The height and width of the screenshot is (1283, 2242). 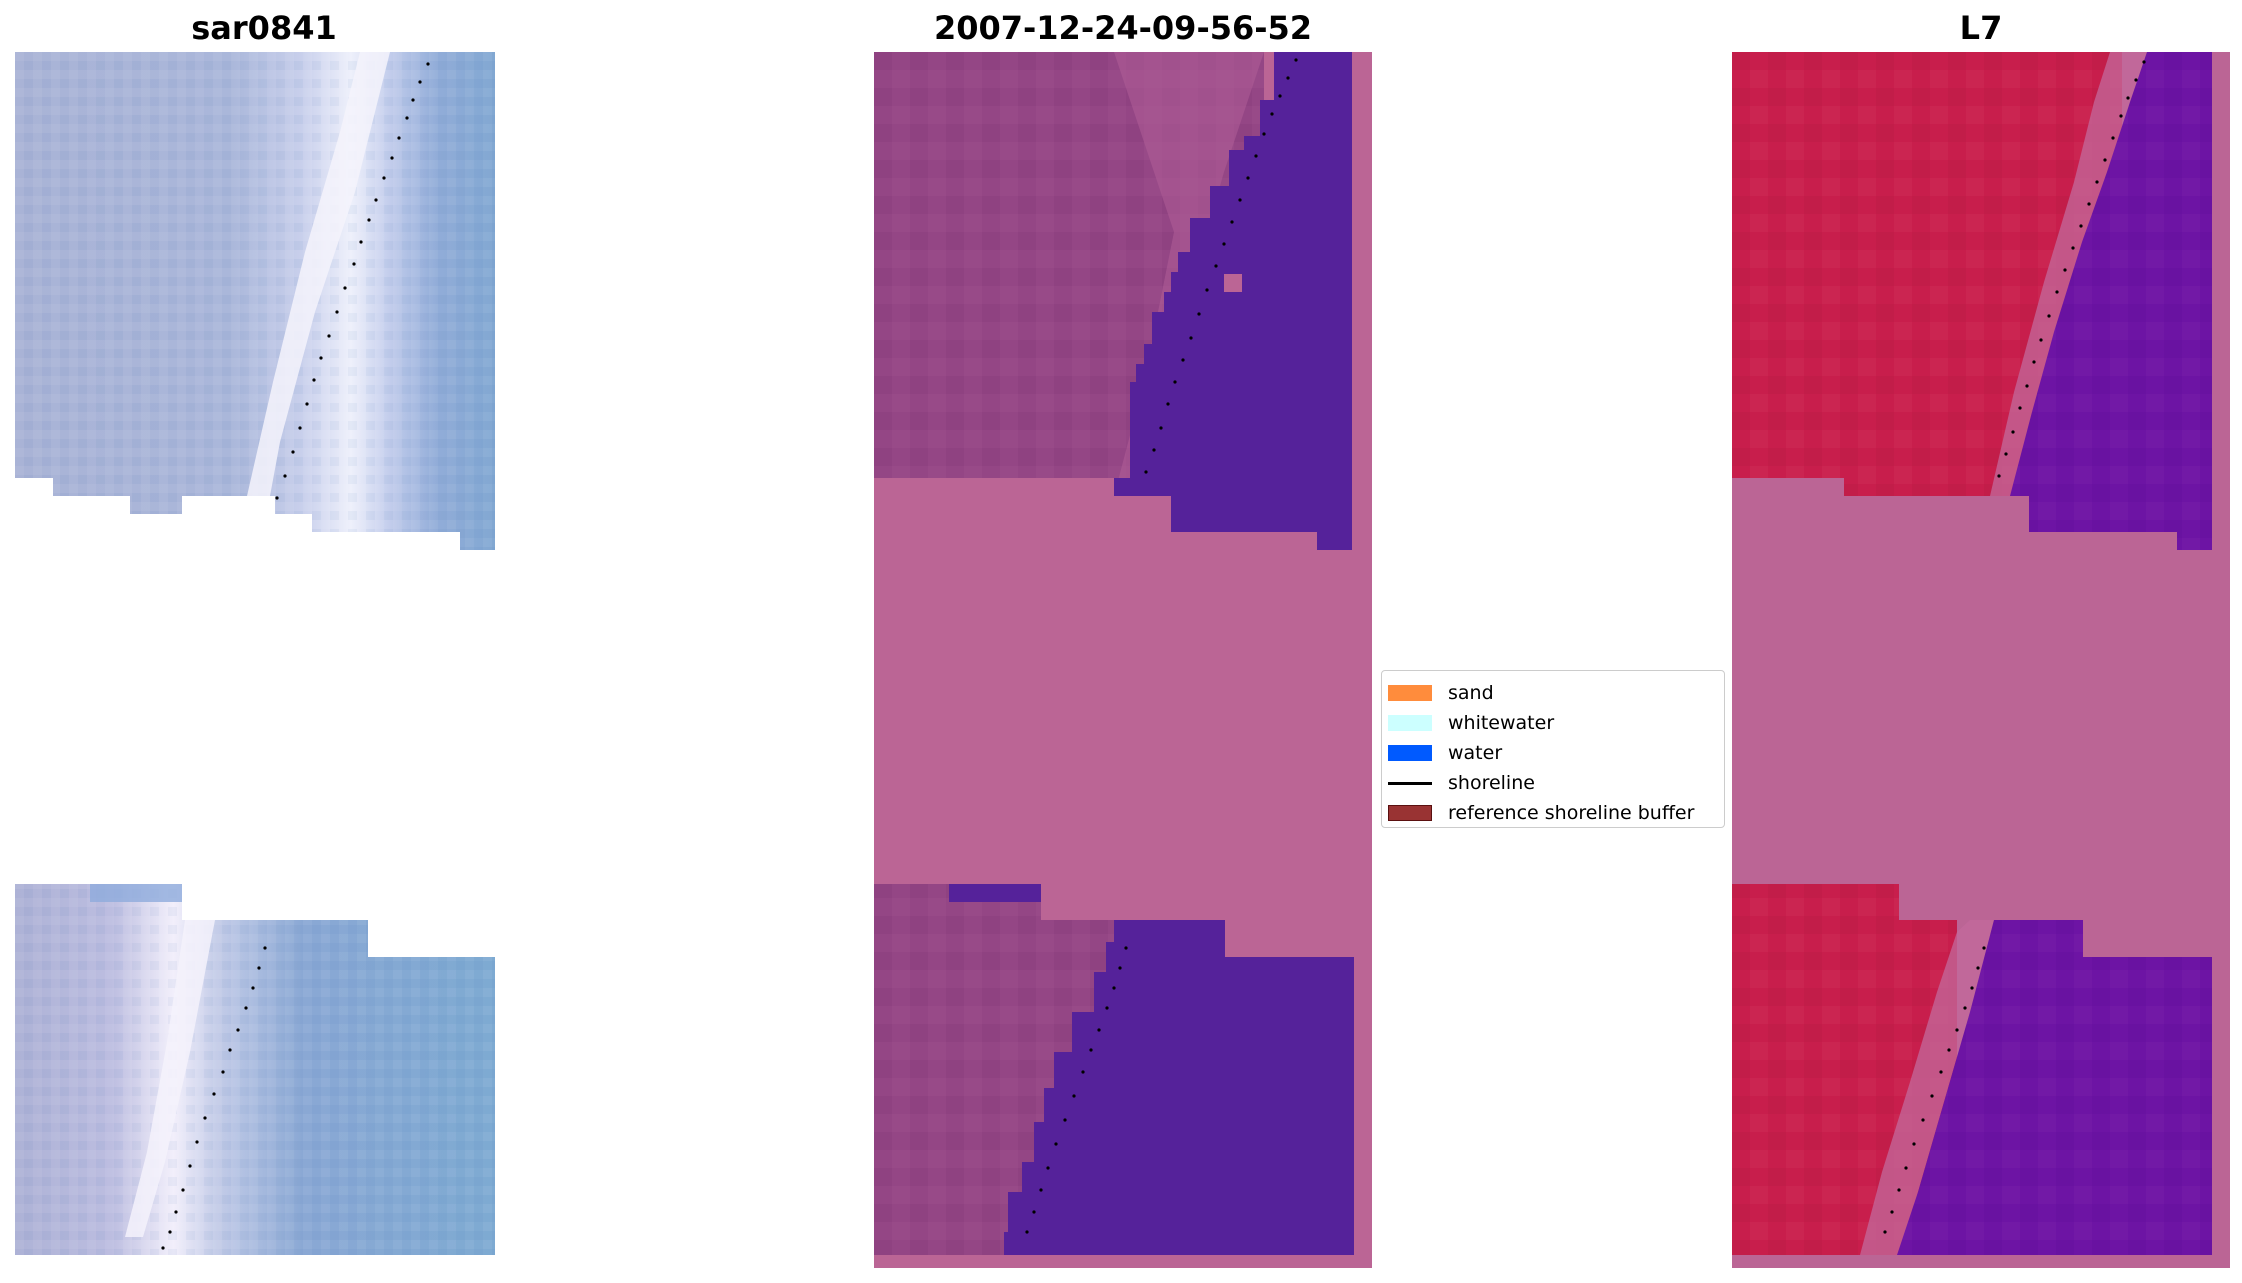 What do you see at coordinates (1410, 813) in the screenshot?
I see `legend-swatch-reference-buffer` at bounding box center [1410, 813].